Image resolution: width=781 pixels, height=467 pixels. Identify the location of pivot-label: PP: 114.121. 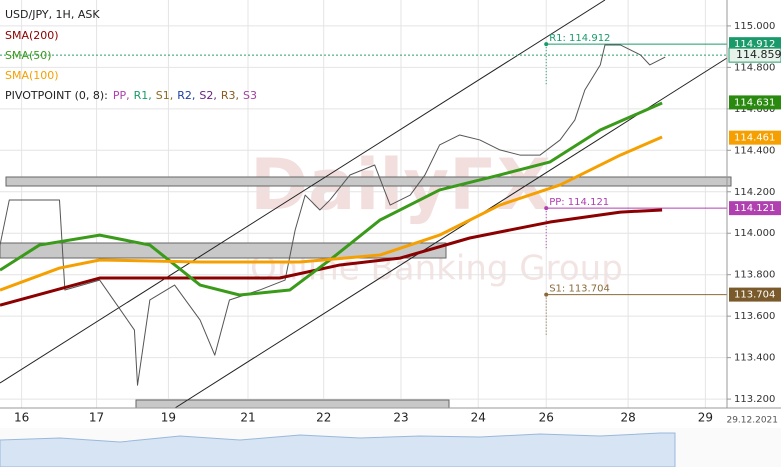
(579, 202).